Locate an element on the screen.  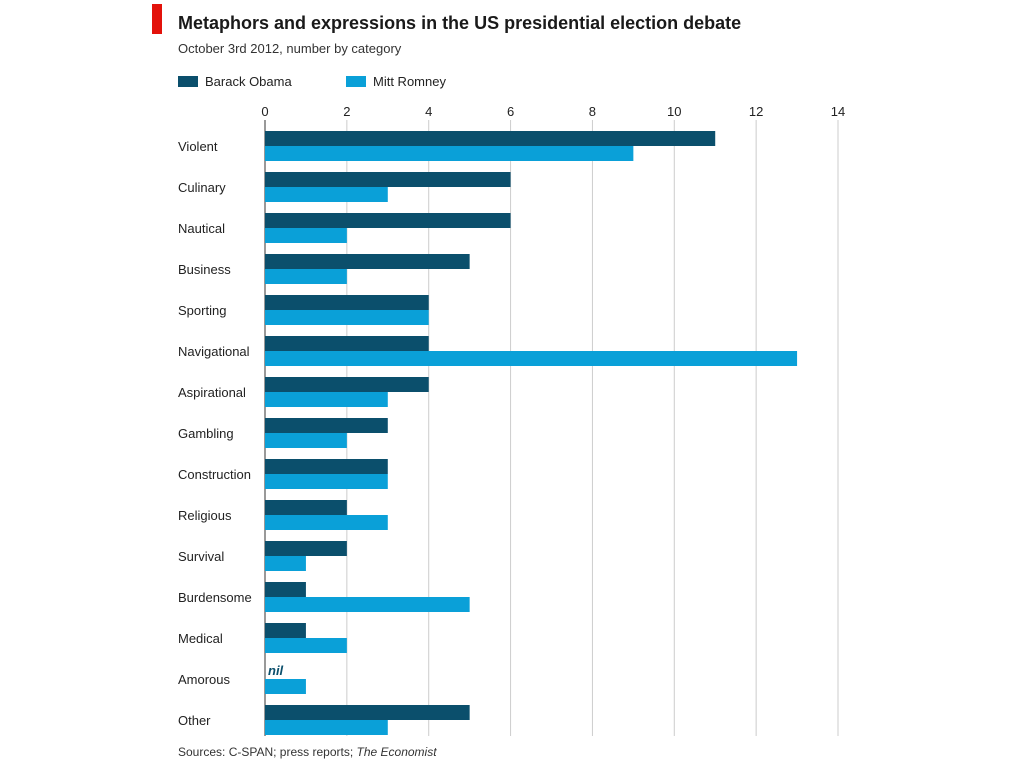
bar-obama-medical is located at coordinates (285, 630).